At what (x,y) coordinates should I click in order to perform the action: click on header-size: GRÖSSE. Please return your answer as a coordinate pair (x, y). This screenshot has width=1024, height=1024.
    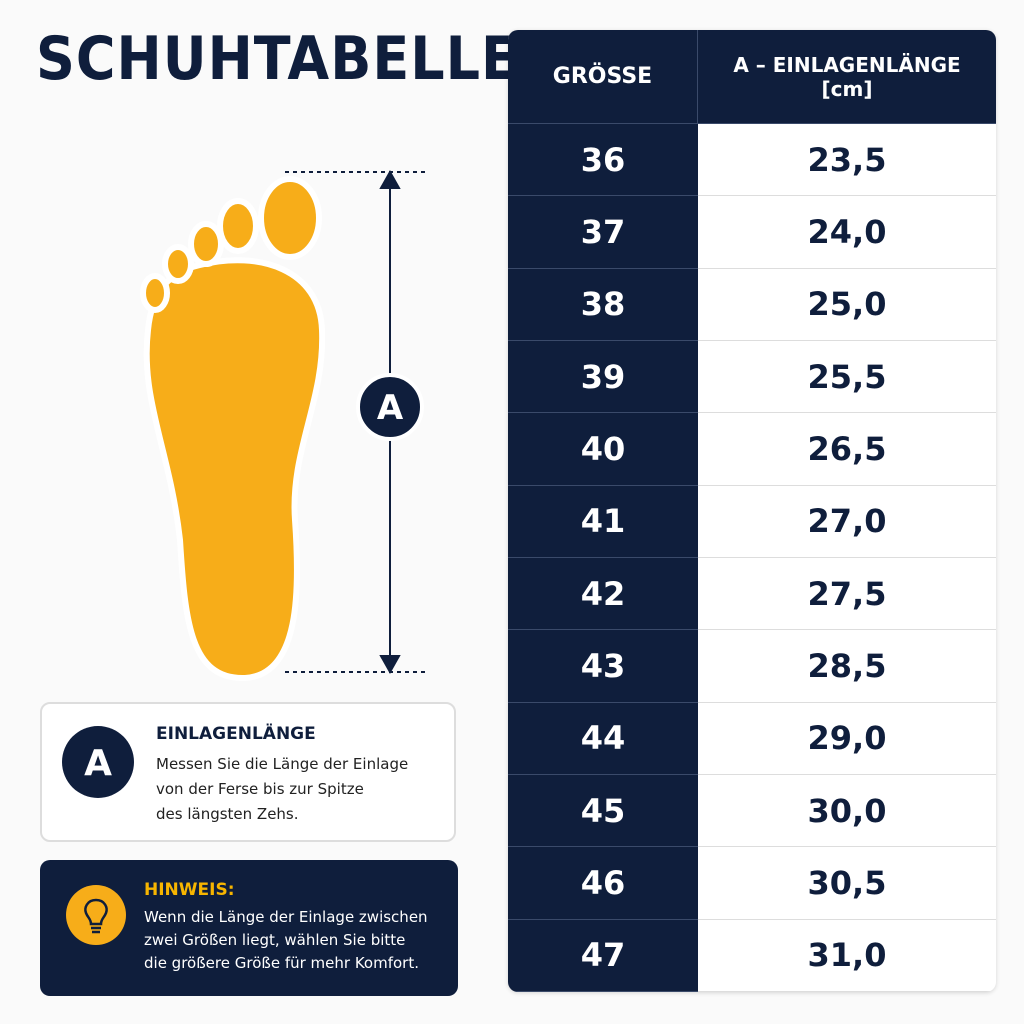
    Looking at the image, I should click on (603, 77).